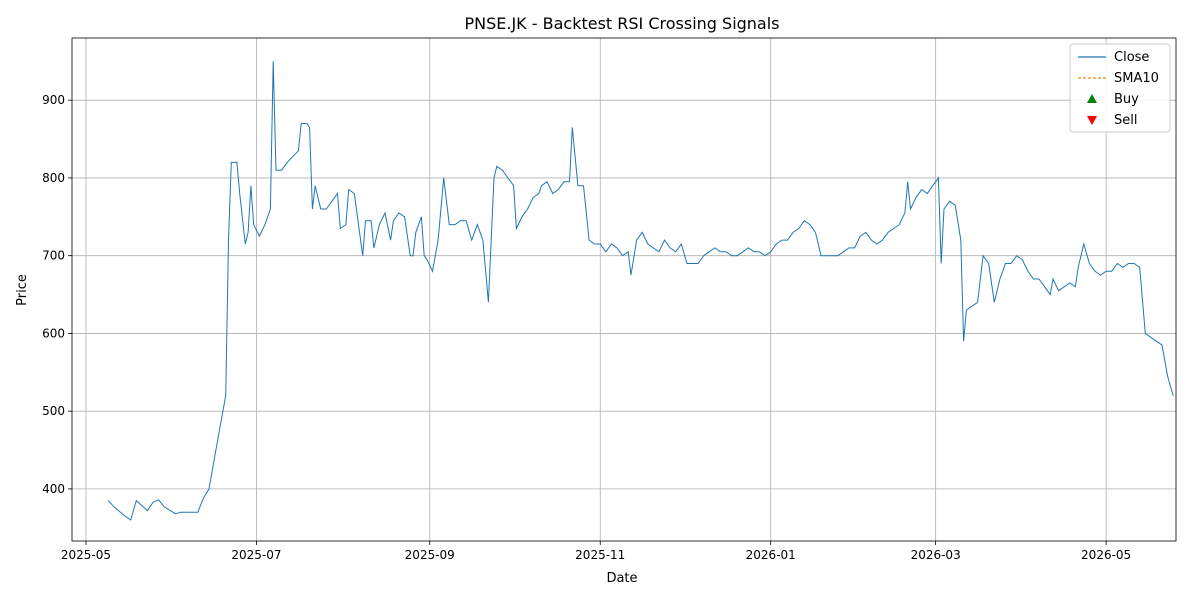 Image resolution: width=1200 pixels, height=600 pixels. I want to click on x-axis-label: Date, so click(621, 578).